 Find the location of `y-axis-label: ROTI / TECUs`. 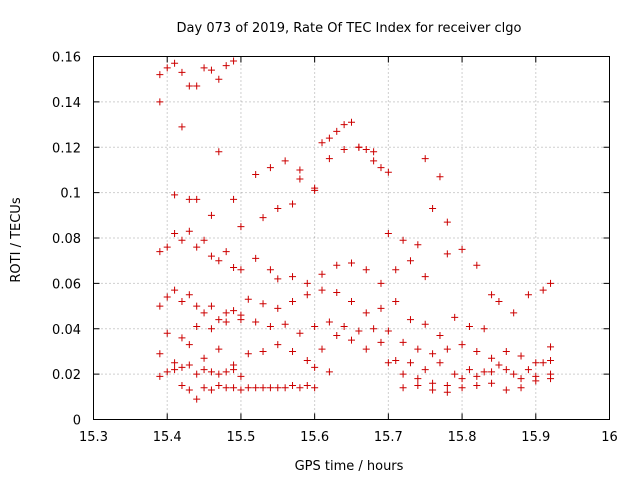

y-axis-label: ROTI / TECUs is located at coordinates (16, 239).